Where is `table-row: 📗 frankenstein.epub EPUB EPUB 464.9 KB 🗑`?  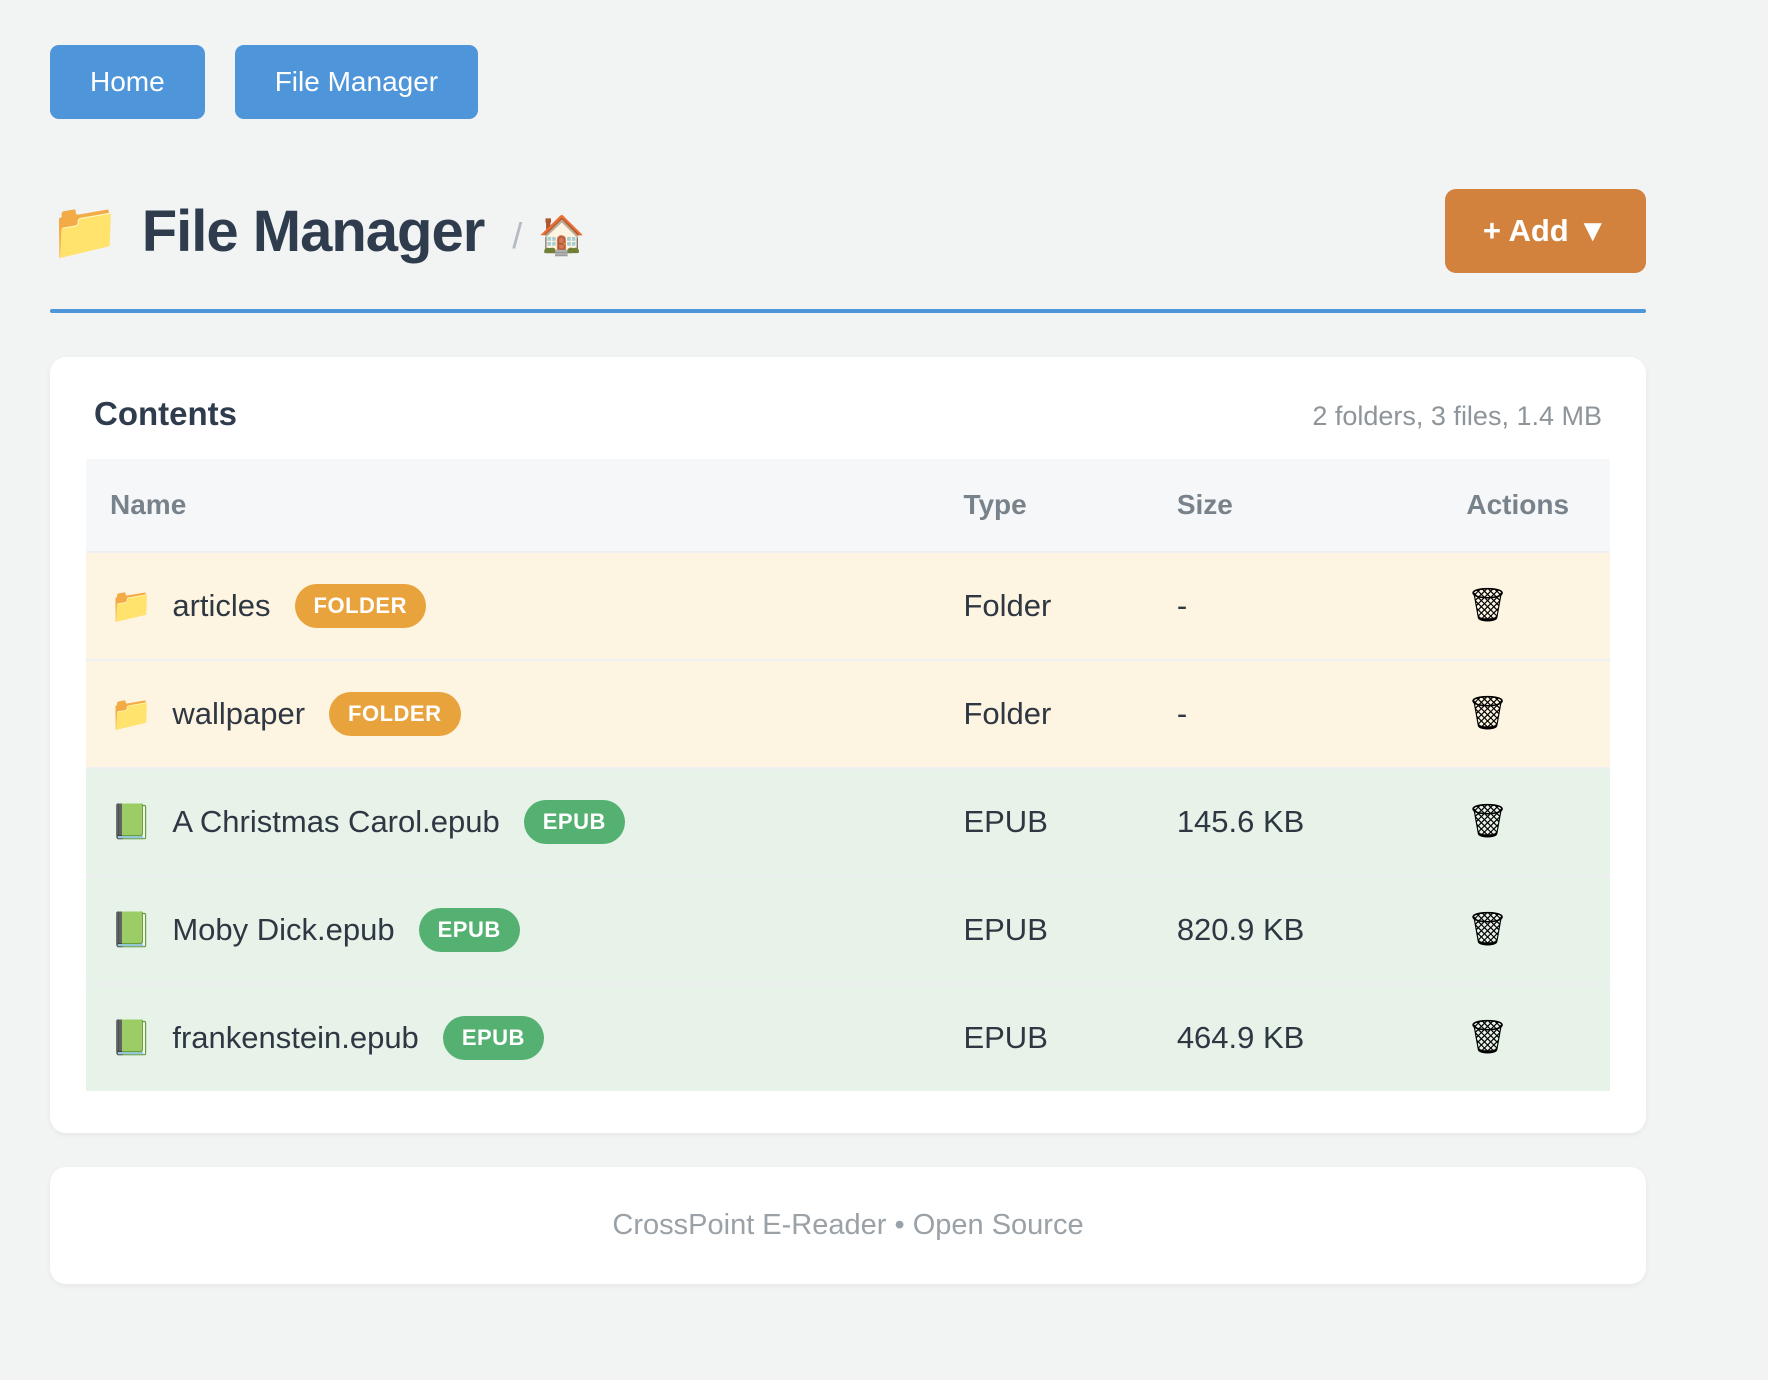 table-row: 📗 frankenstein.epub EPUB EPUB 464.9 KB 🗑 is located at coordinates (848, 1037).